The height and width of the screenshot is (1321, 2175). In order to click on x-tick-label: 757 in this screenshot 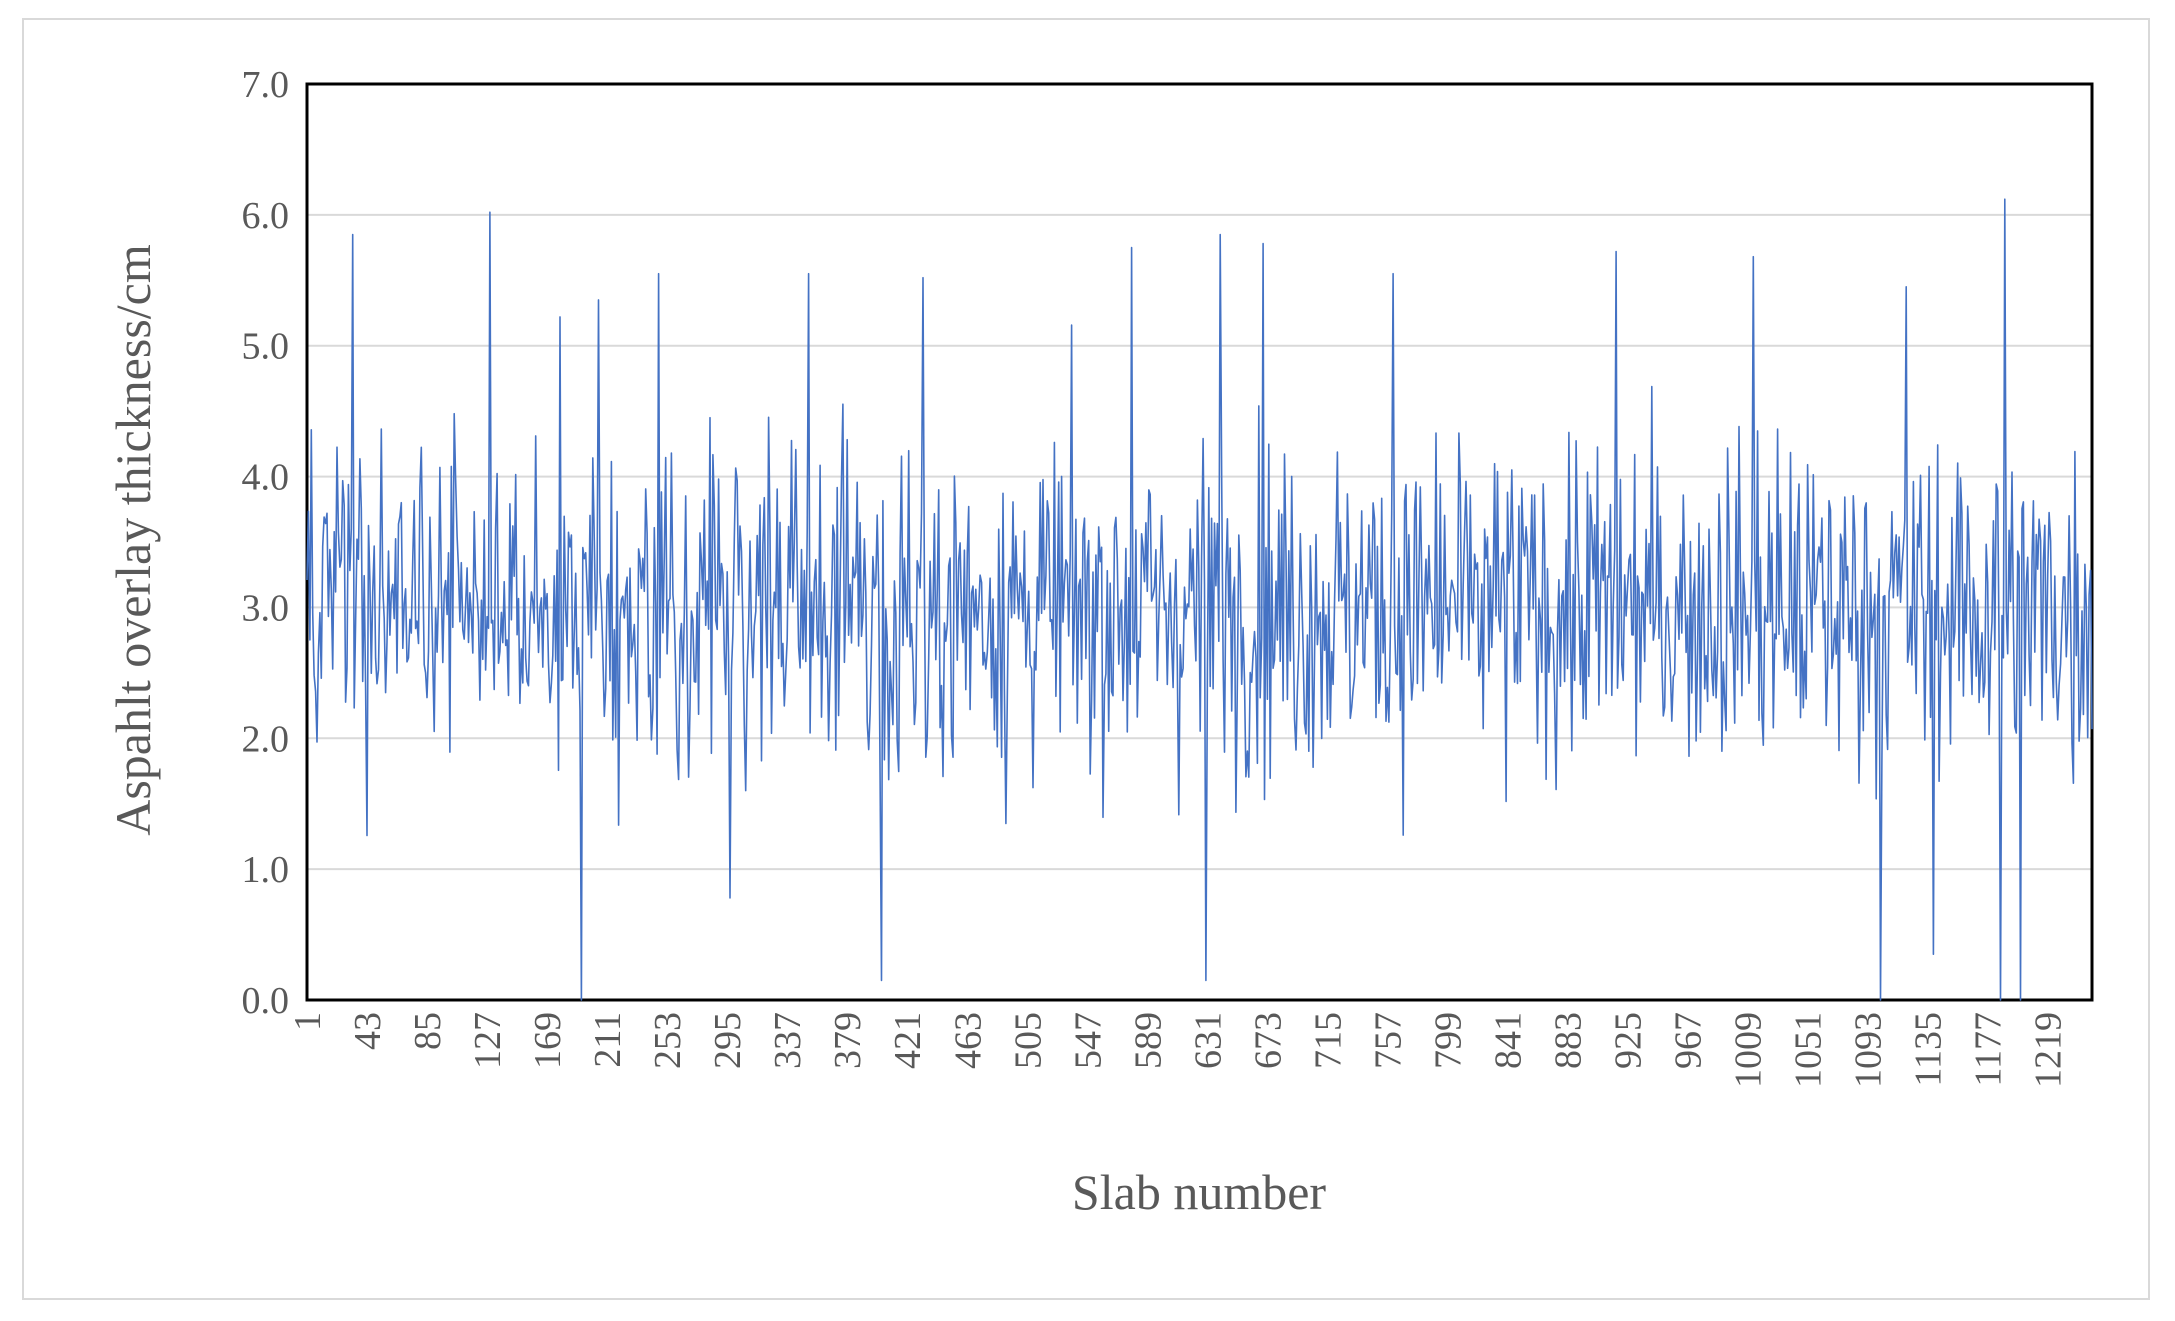, I will do `click(1388, 1040)`.